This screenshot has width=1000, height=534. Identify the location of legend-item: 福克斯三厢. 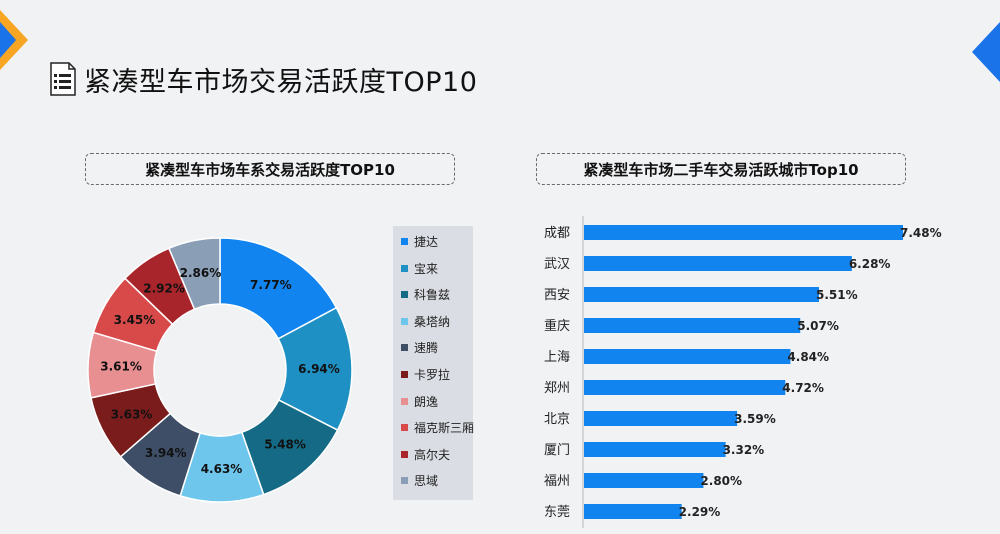
(437, 427).